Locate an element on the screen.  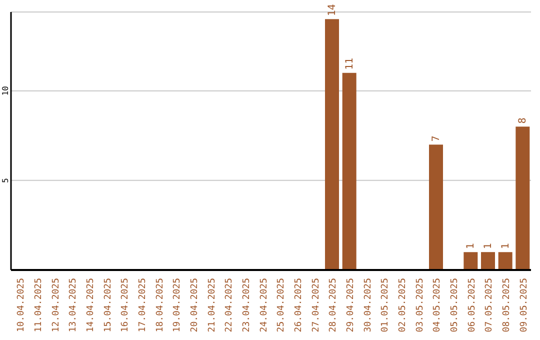
x-tick-label: 13.04.2025 is located at coordinates (73, 305).